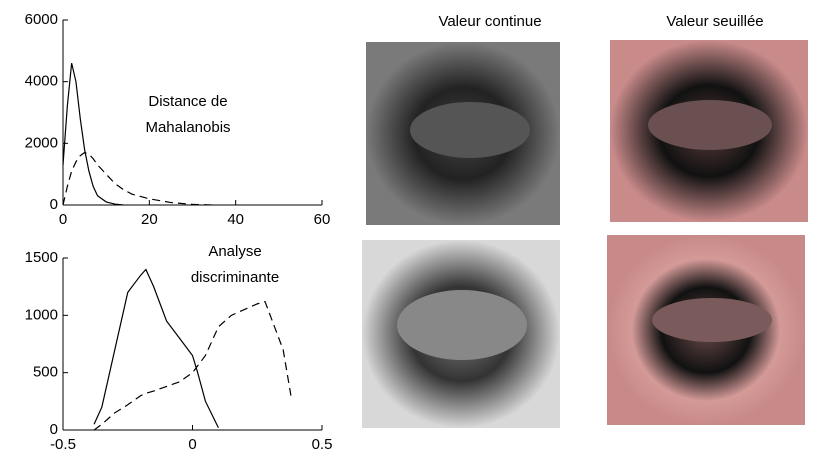 This screenshot has width=824, height=459. What do you see at coordinates (235, 277) in the screenshot?
I see `annotation: discriminante` at bounding box center [235, 277].